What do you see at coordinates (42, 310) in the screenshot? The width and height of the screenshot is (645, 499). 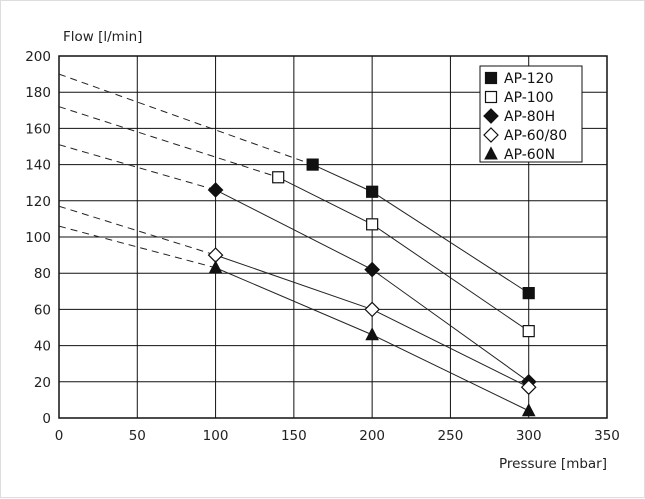 I see `y-tick-label: 60` at bounding box center [42, 310].